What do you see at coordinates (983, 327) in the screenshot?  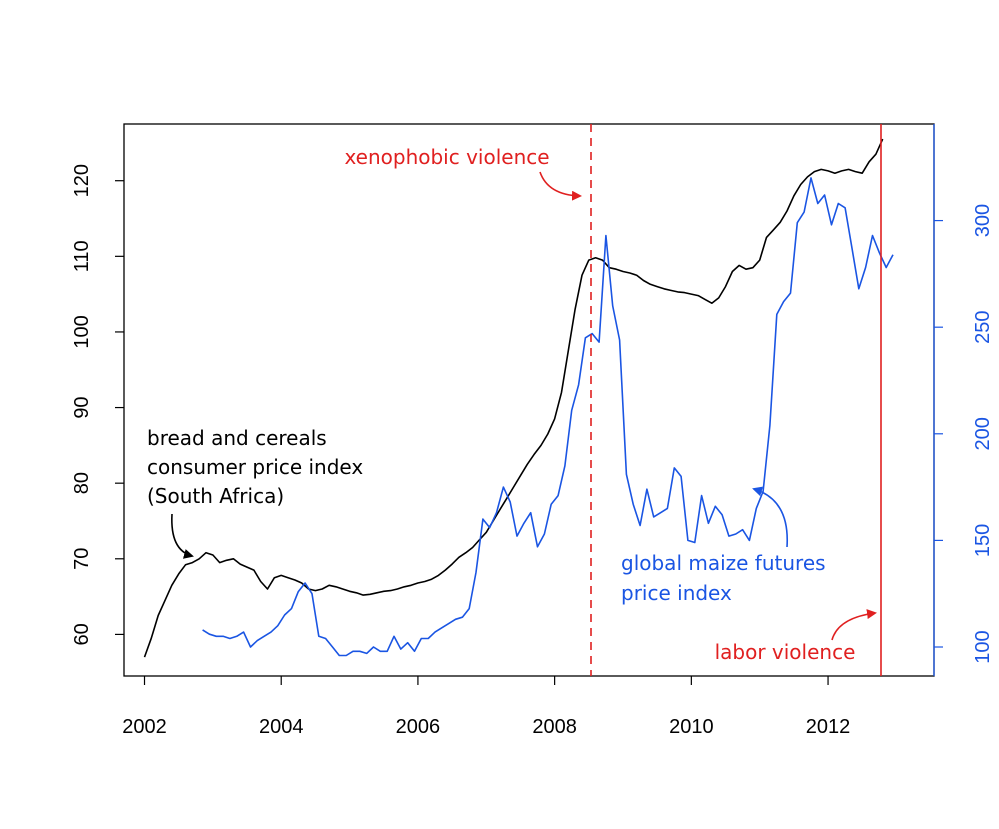 I see `right-y-tick-label-250: 250` at bounding box center [983, 327].